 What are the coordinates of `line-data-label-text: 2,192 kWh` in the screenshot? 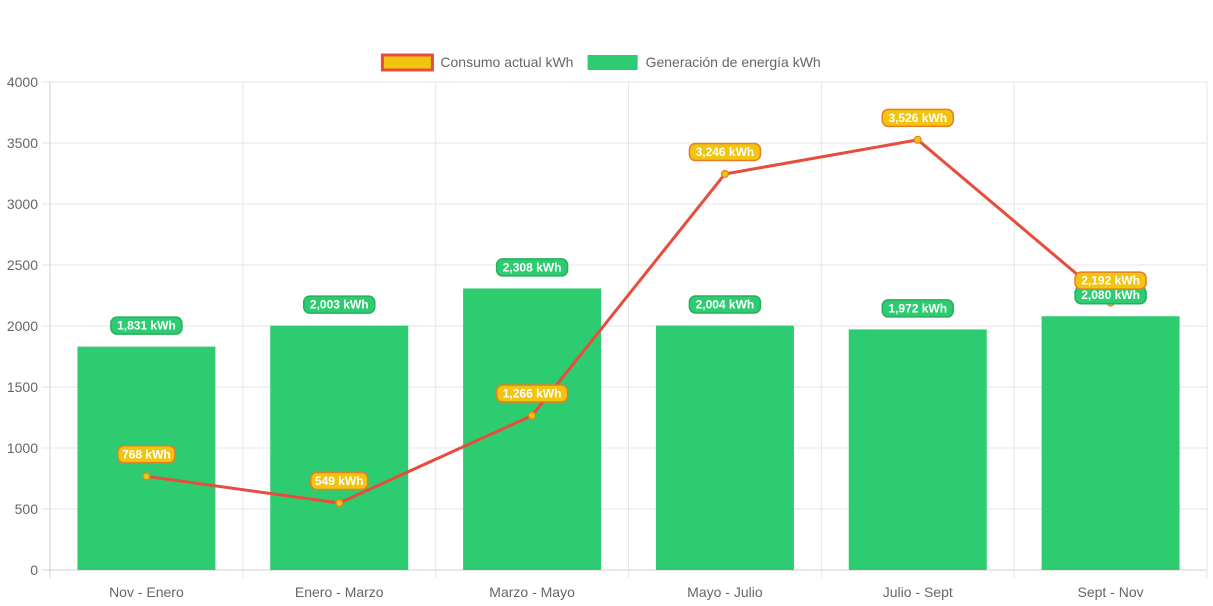 It's located at (1110, 281).